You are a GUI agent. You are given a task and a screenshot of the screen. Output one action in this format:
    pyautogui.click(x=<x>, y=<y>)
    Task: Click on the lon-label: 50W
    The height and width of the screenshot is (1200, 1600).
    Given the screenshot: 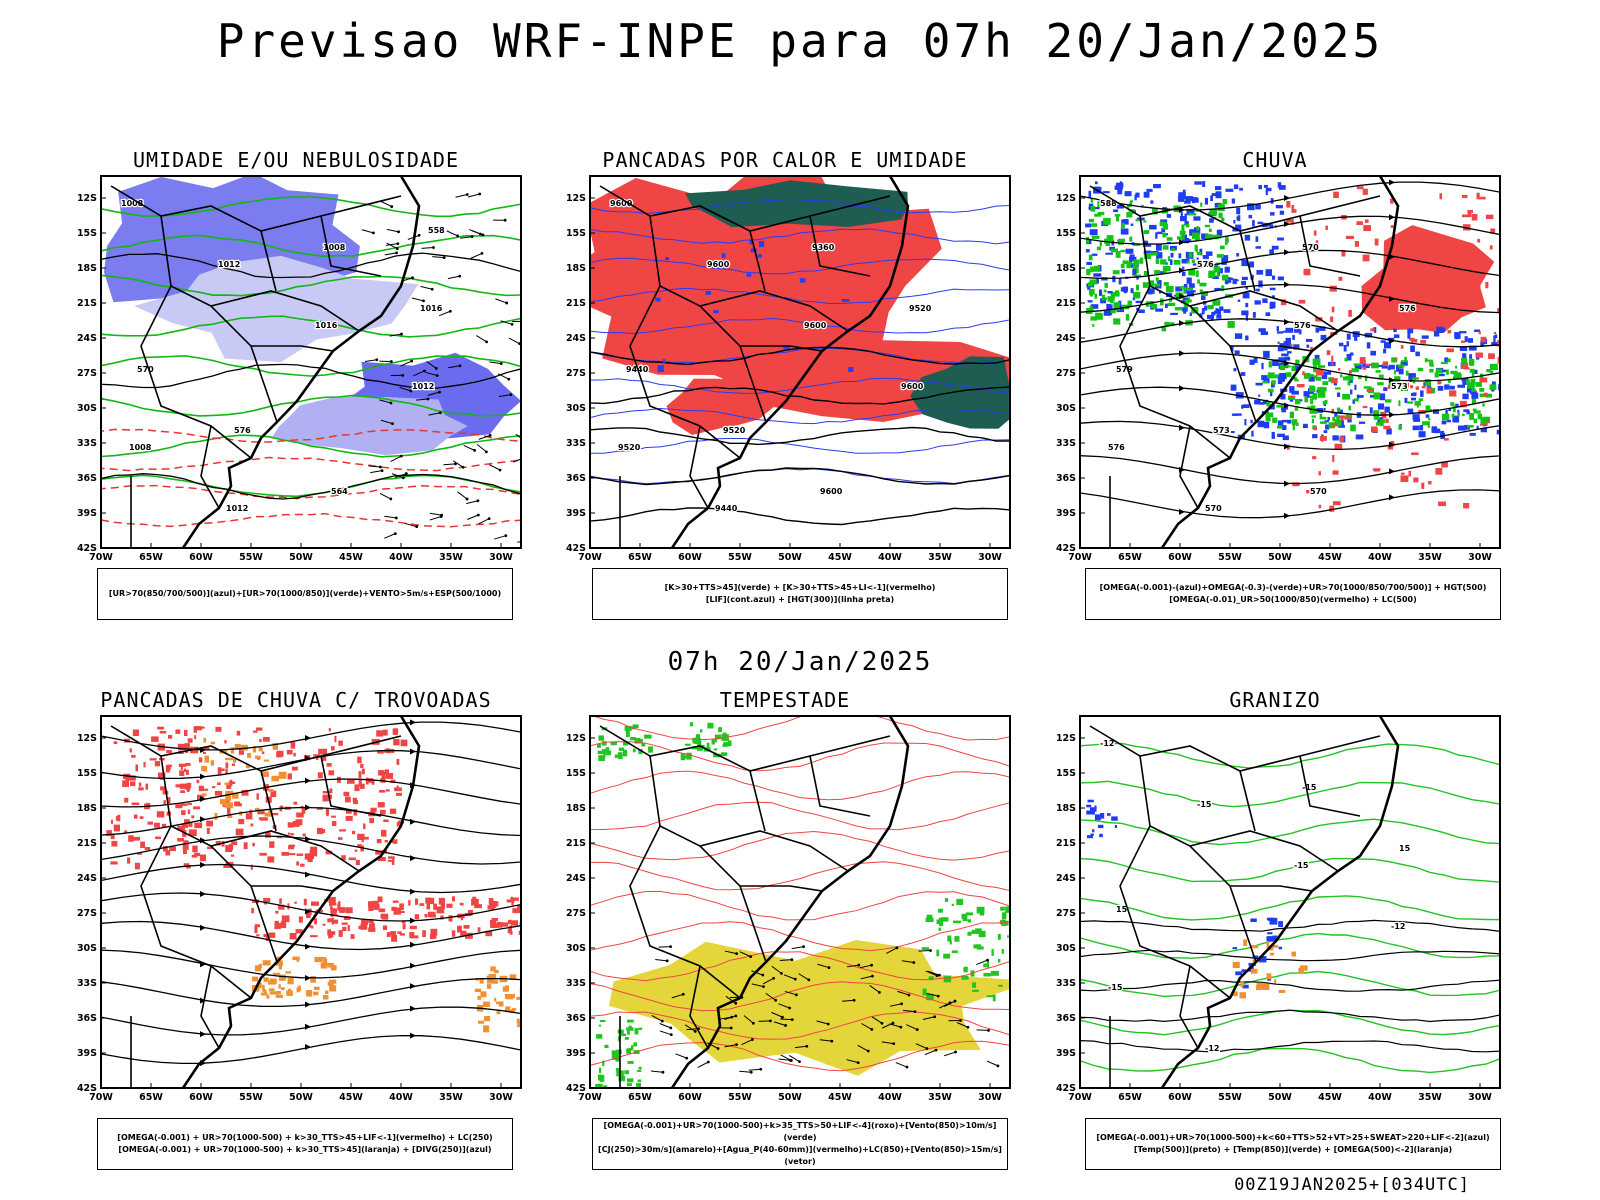 What is the action you would take?
    pyautogui.click(x=1280, y=557)
    